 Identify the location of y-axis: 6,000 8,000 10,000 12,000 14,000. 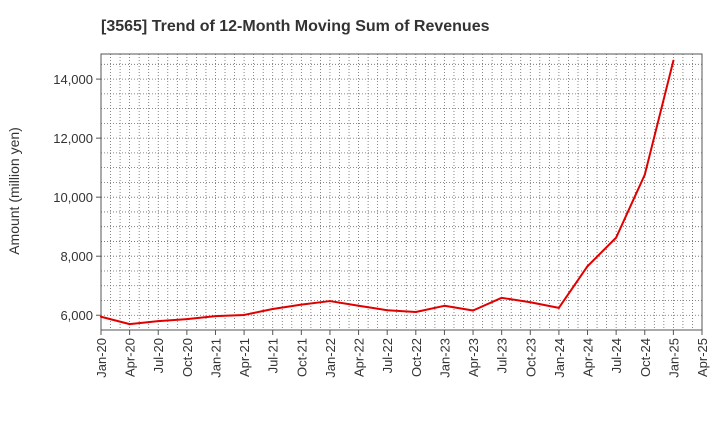
(77, 197).